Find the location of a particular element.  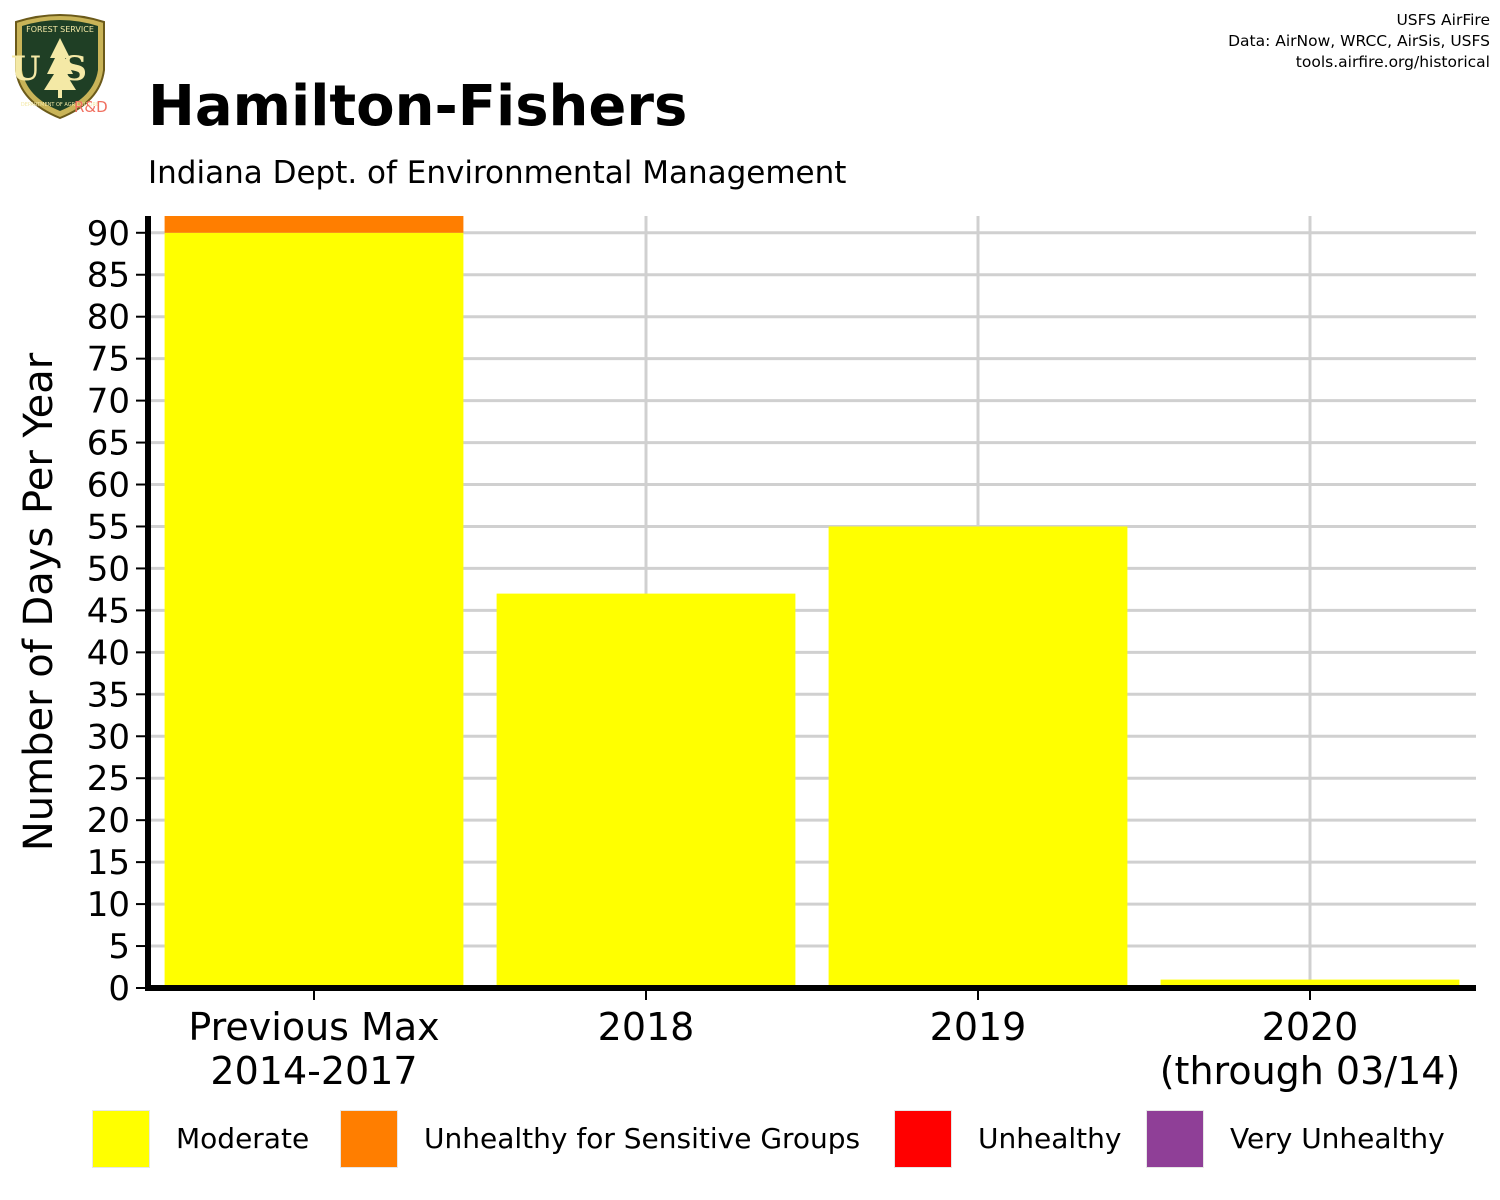

y-tick-label: 15 is located at coordinates (108, 863).